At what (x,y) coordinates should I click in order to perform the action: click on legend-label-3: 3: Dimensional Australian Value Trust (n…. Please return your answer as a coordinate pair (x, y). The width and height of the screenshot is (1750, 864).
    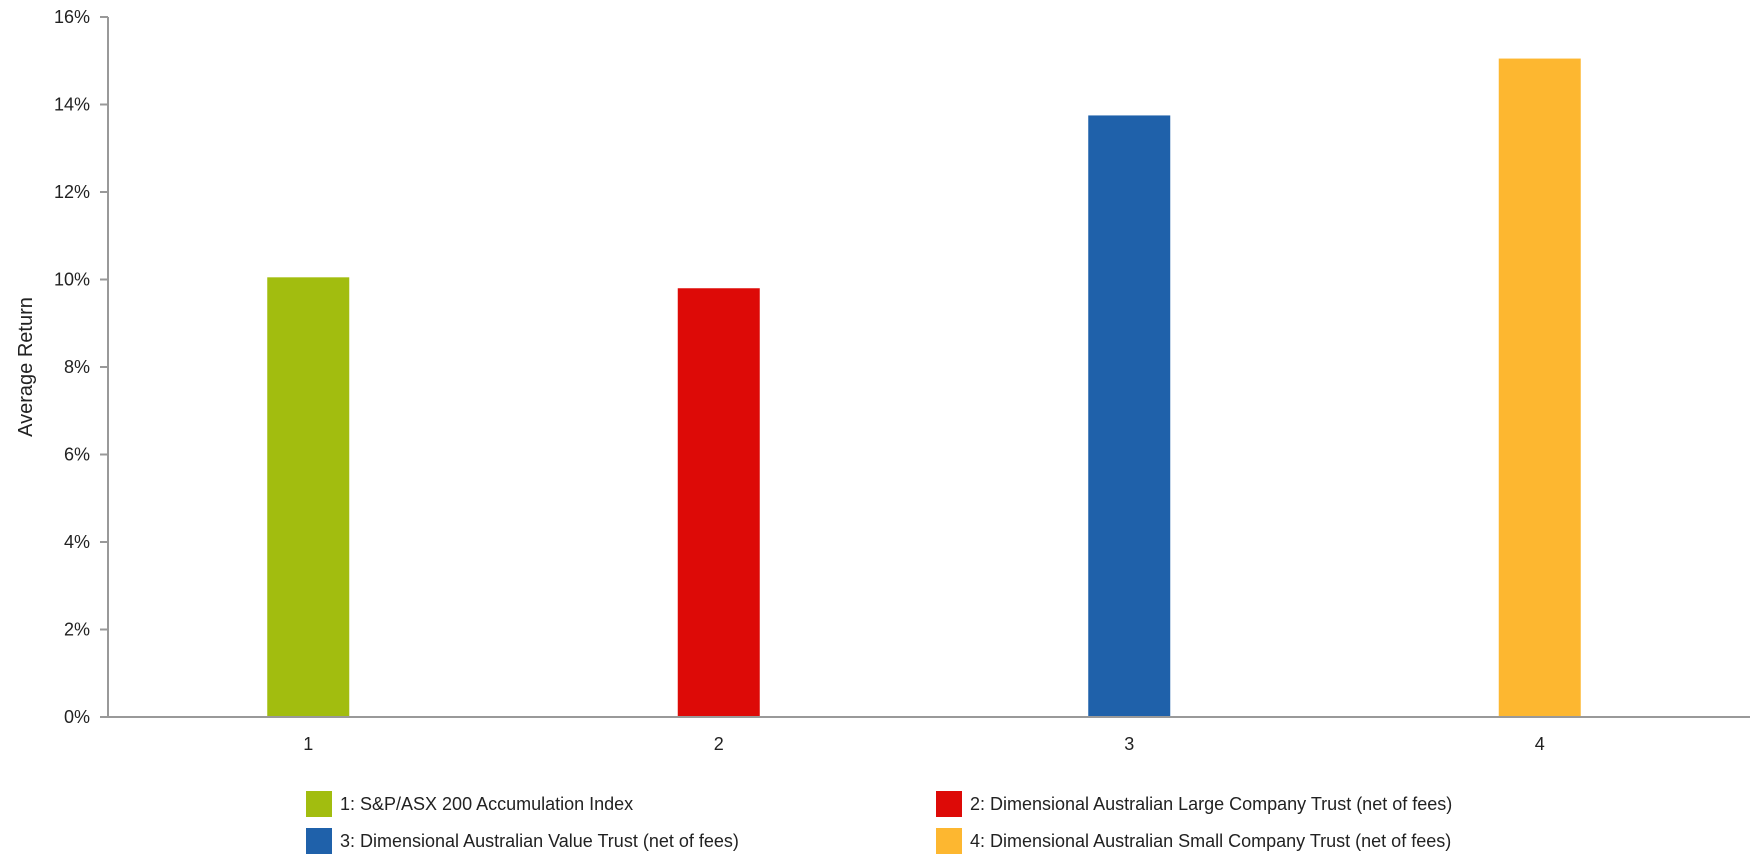
    Looking at the image, I should click on (539, 840).